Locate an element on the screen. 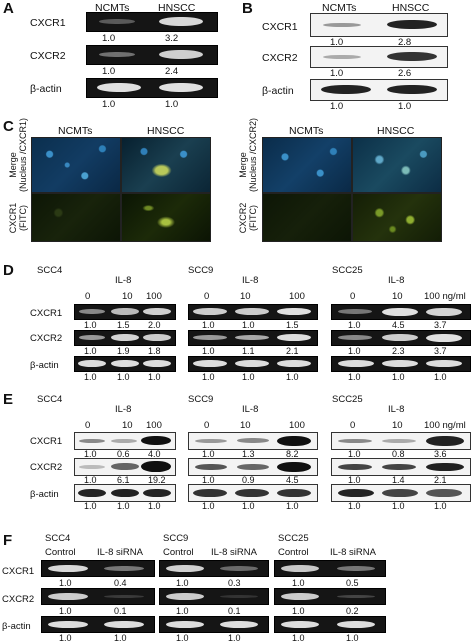  band-value: 2.8 is located at coordinates (405, 42).